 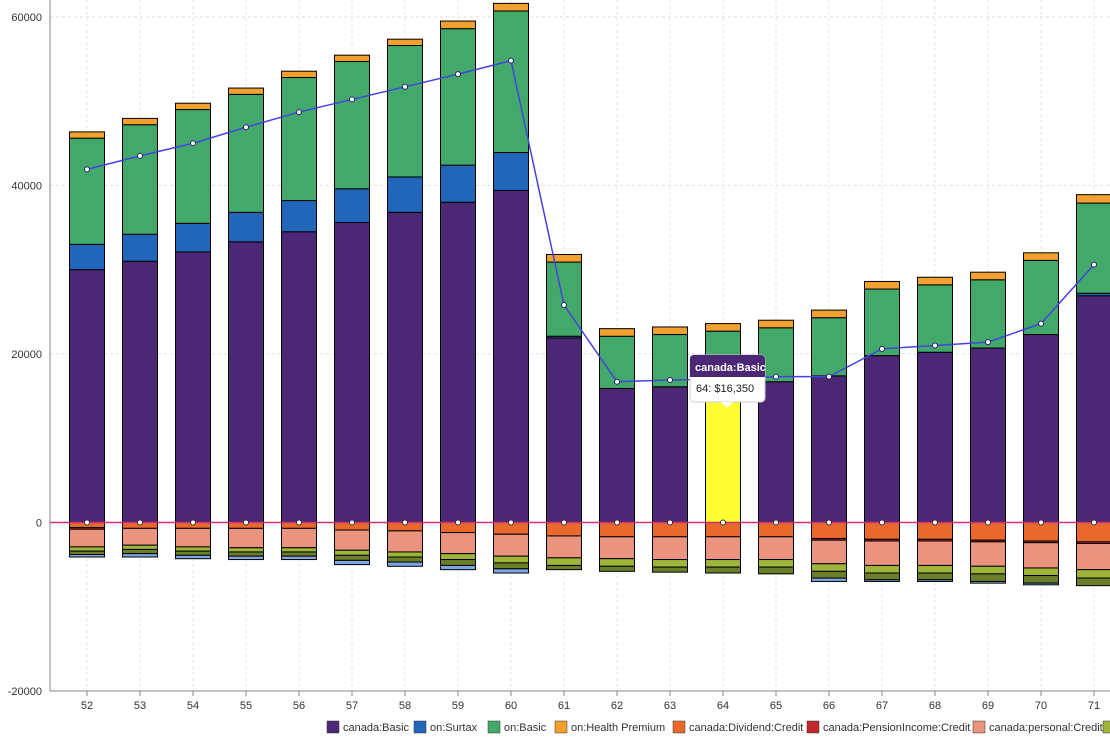 I want to click on x-tick-label: 53, so click(x=140, y=706).